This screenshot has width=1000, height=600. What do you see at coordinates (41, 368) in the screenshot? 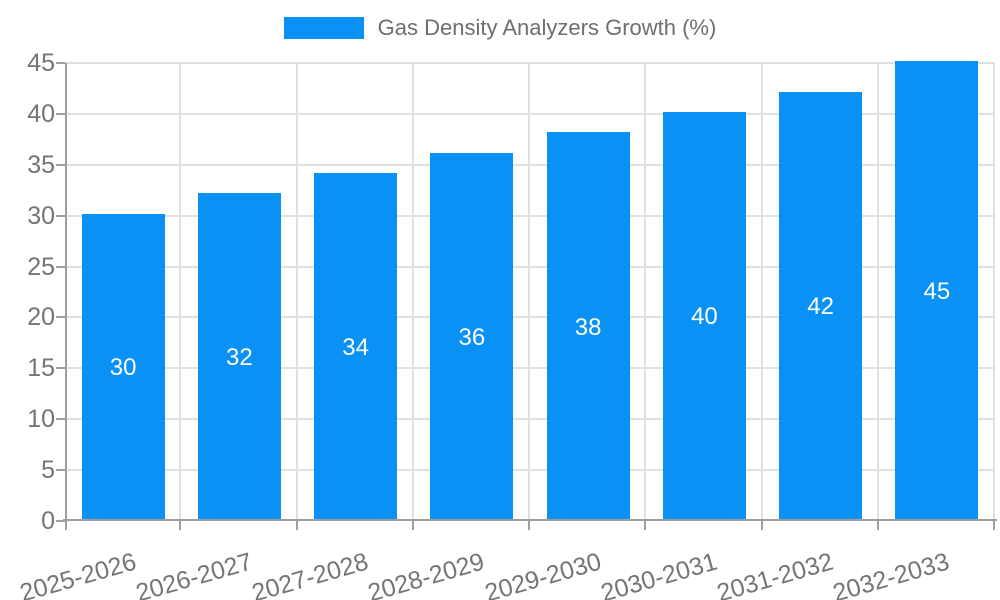
I see `y-tick-label: 15` at bounding box center [41, 368].